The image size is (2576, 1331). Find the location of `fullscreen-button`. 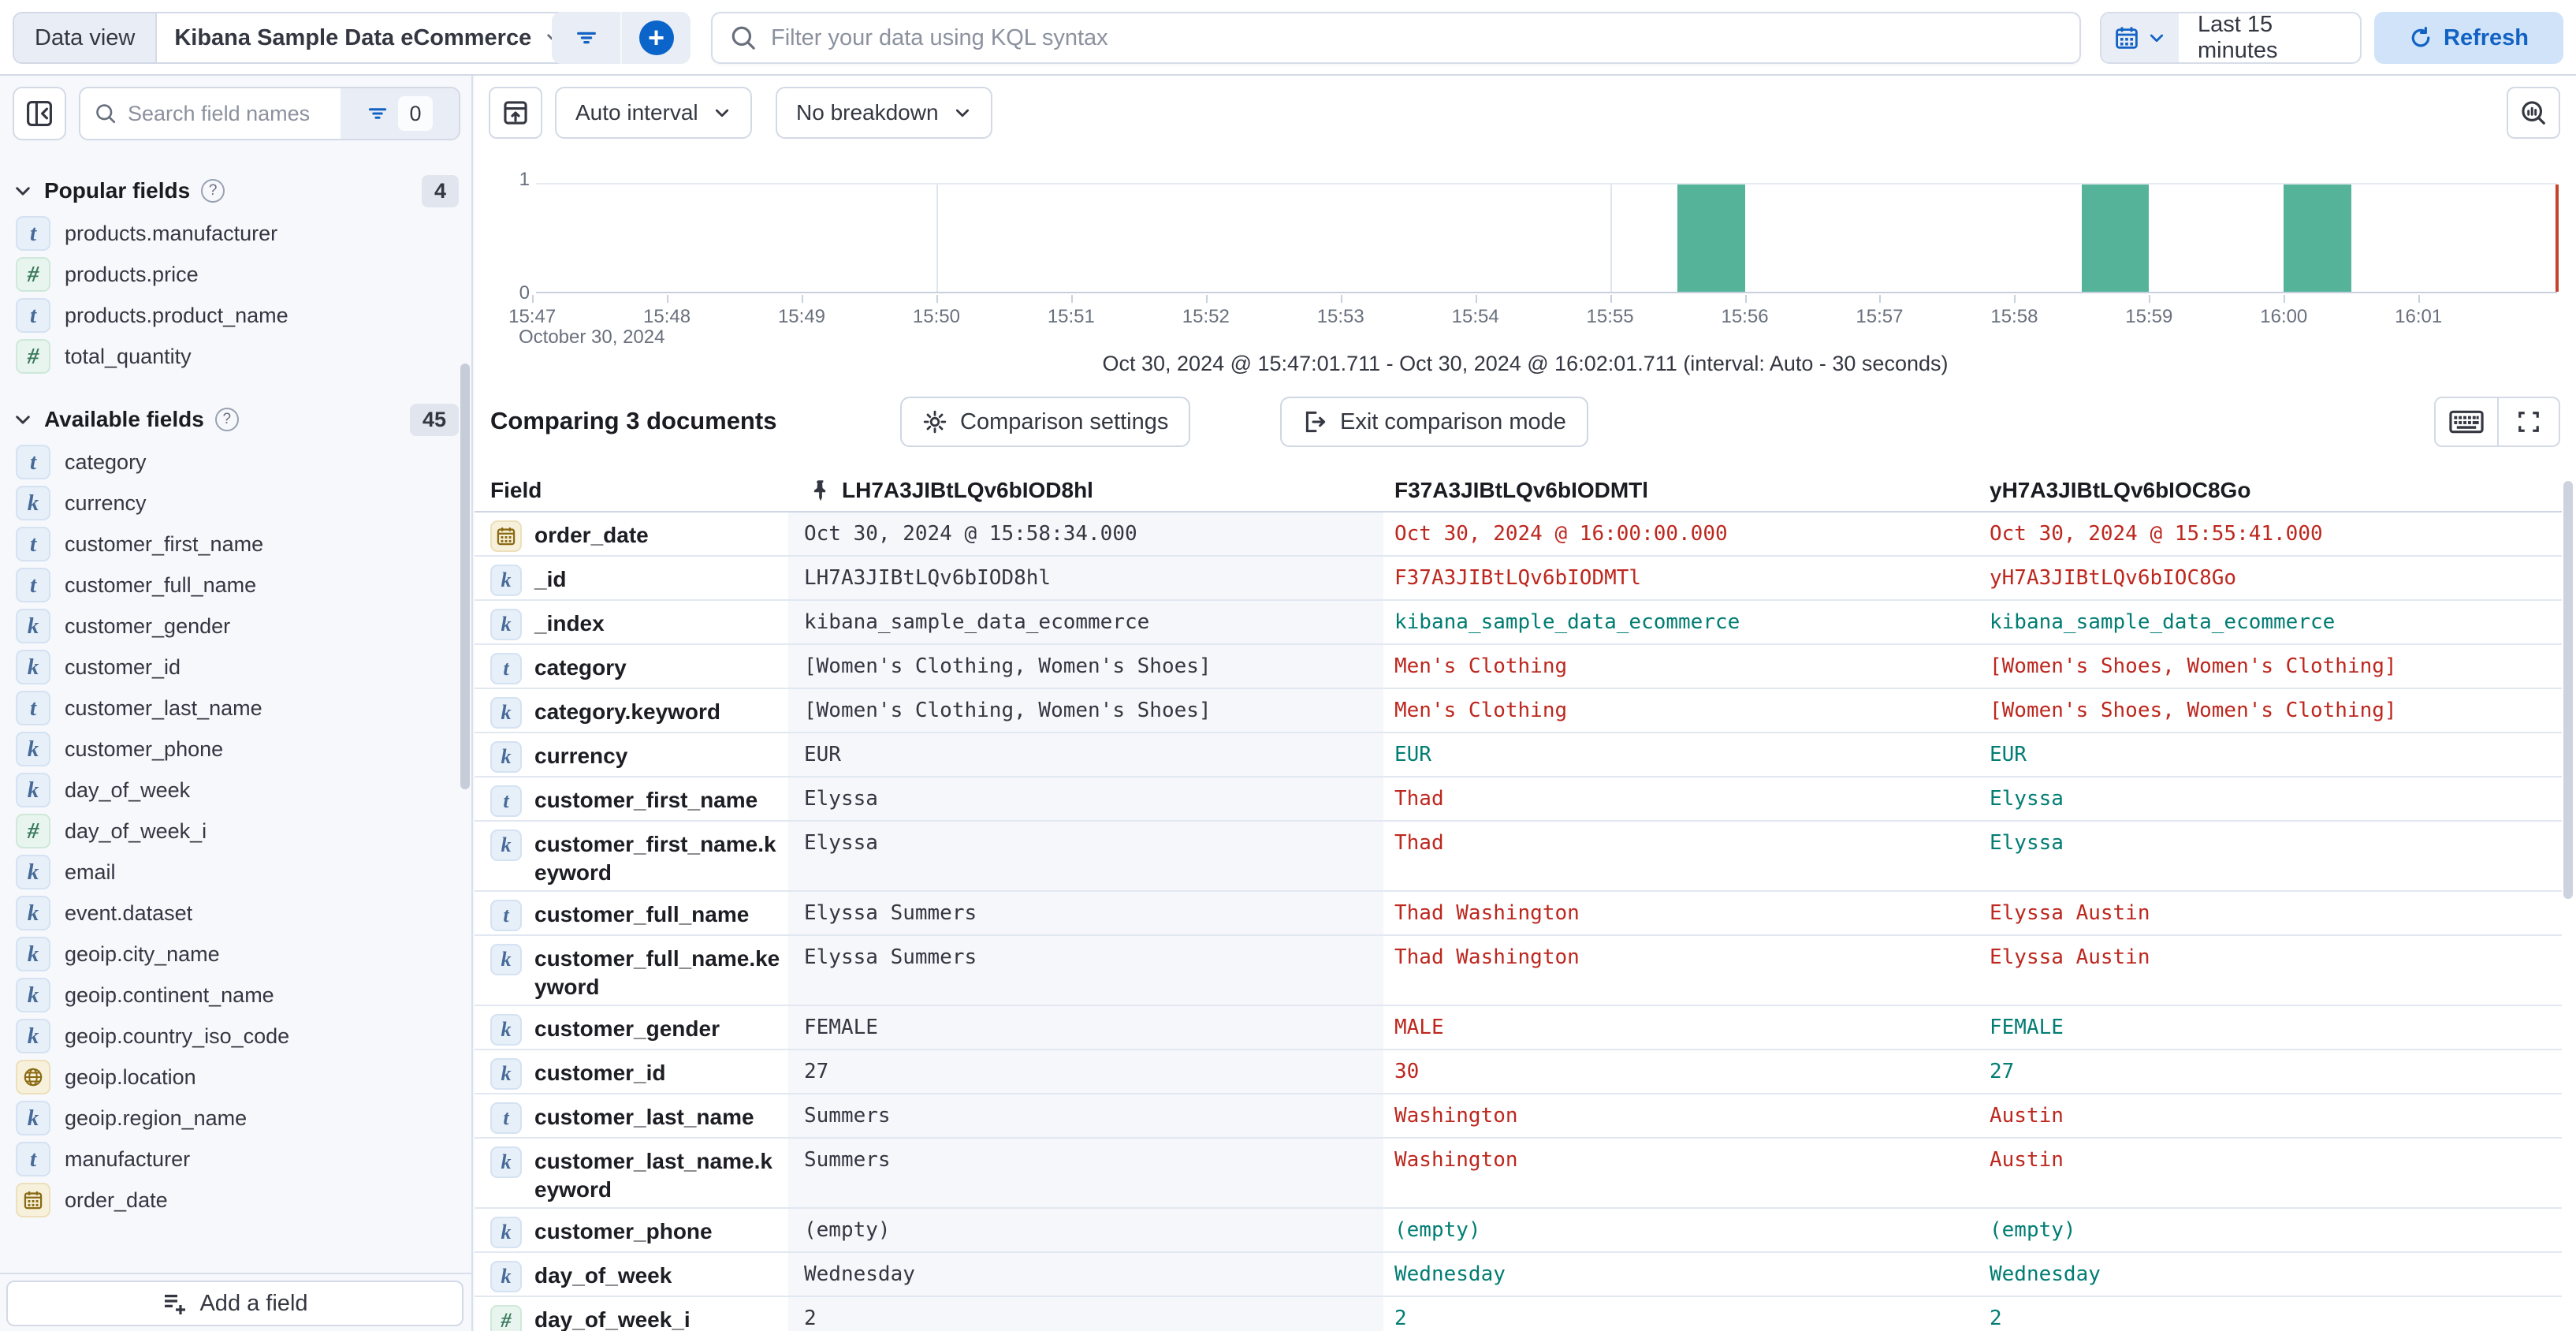

fullscreen-button is located at coordinates (2528, 422).